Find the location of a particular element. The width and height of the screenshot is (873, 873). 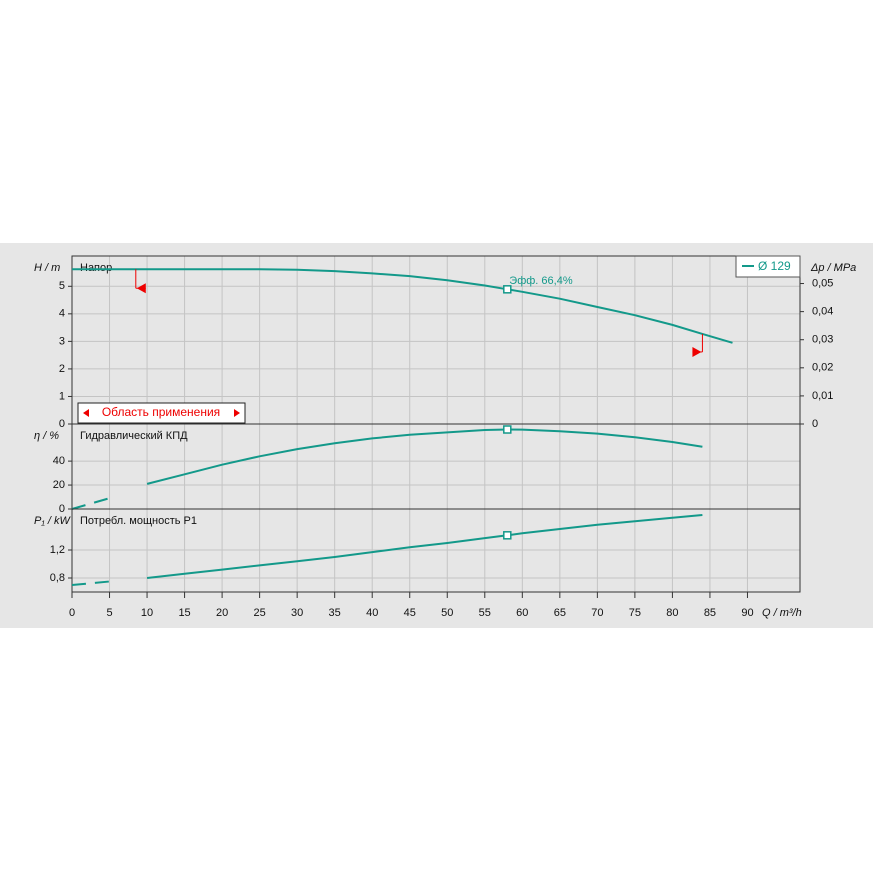

y-tick-label: 4 is located at coordinates (62, 314).